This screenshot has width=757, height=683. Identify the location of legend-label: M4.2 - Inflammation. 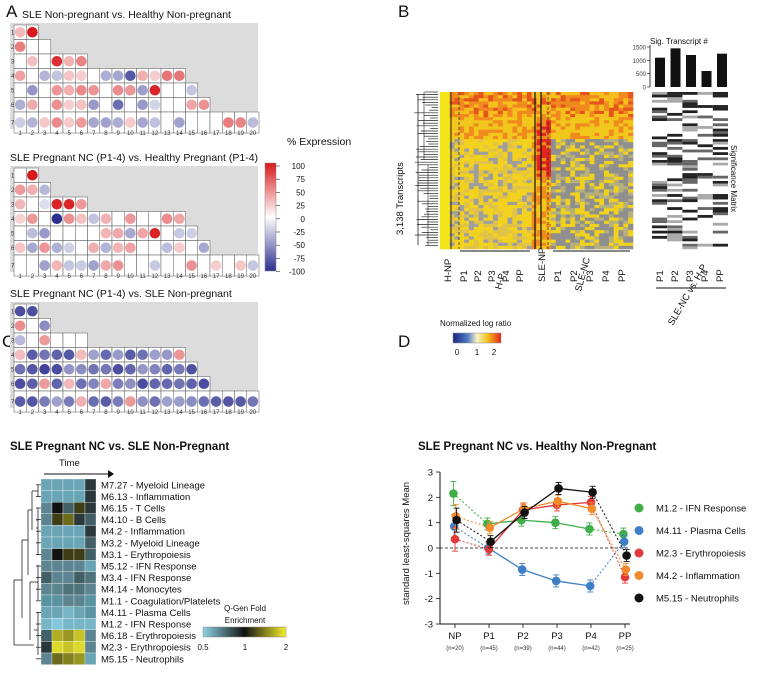
(698, 576).